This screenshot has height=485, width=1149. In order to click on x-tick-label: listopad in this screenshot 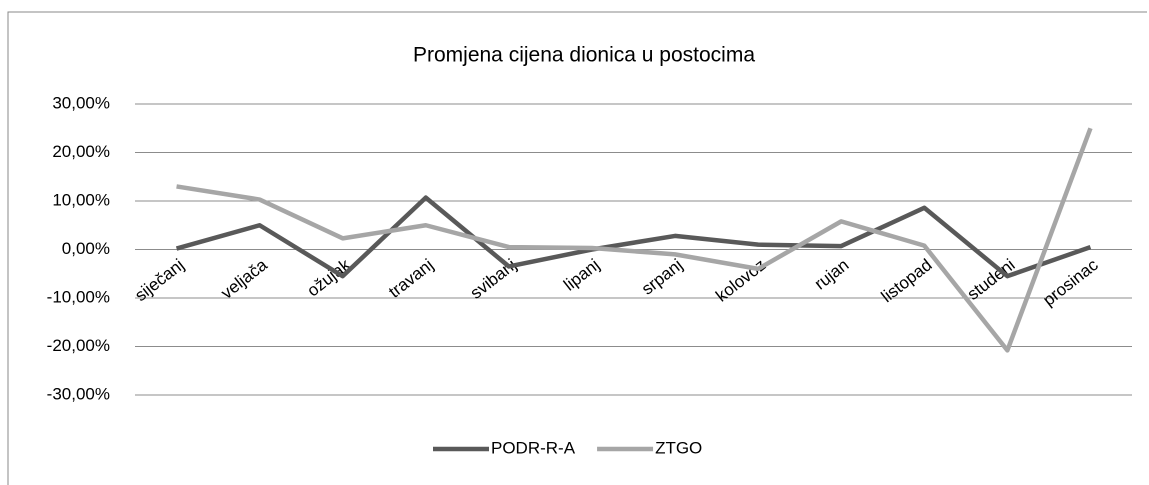, I will do `click(907, 280)`.